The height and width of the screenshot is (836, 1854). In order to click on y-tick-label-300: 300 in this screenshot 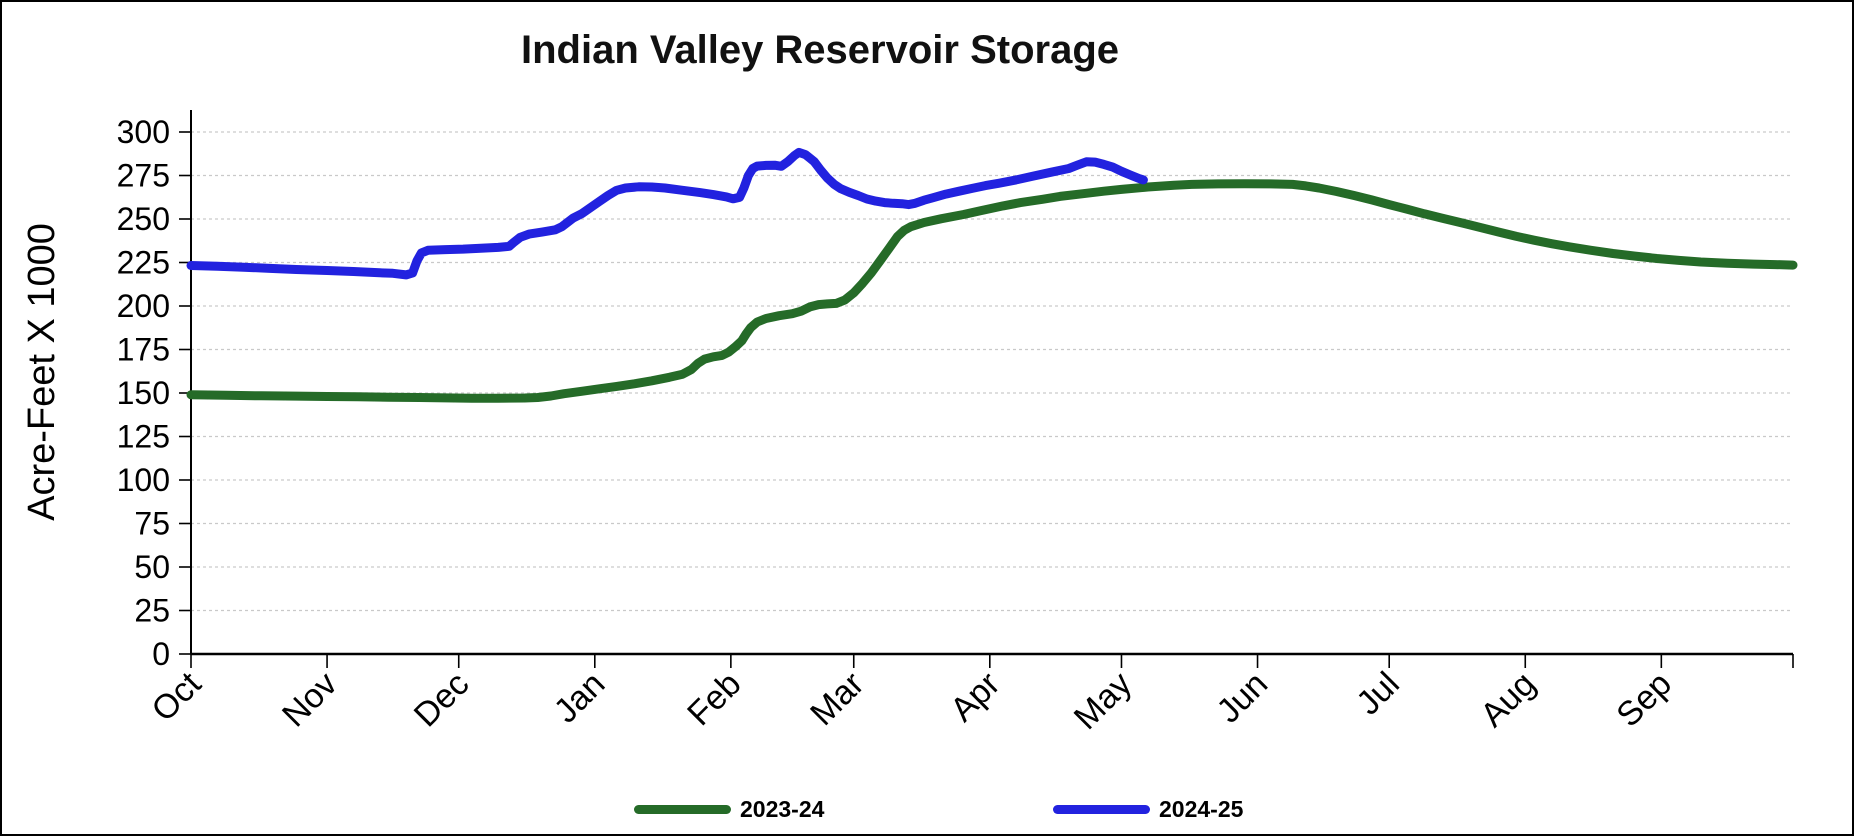, I will do `click(143, 132)`.